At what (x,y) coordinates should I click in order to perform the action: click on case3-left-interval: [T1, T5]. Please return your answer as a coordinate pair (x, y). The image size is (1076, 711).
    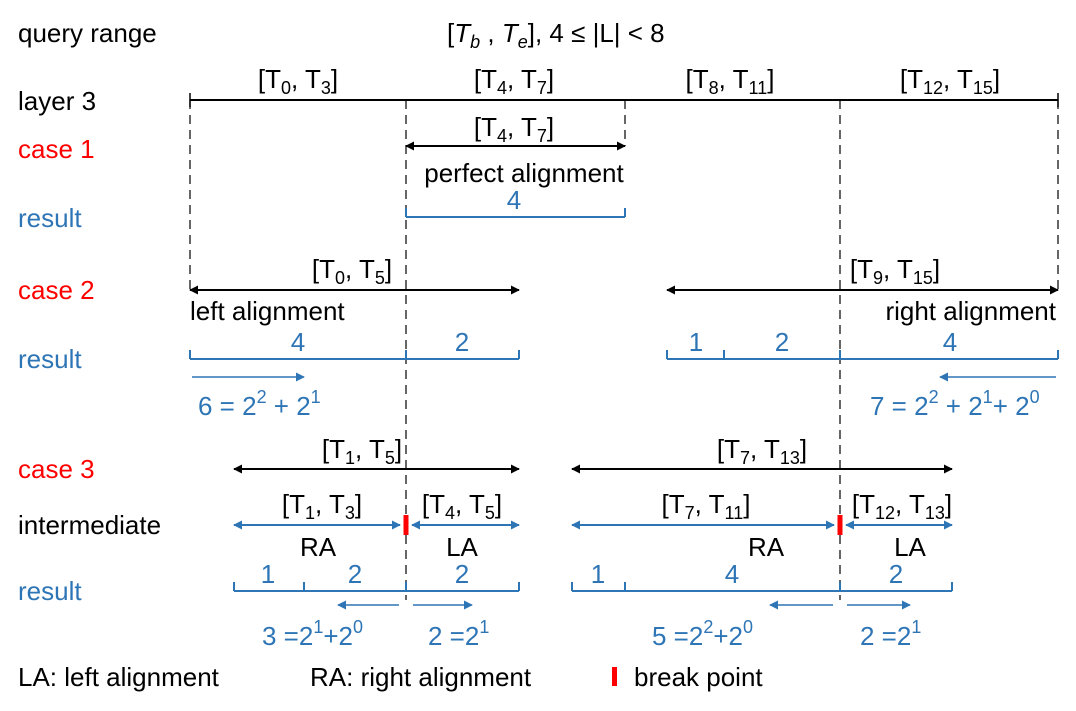
    Looking at the image, I should click on (362, 451).